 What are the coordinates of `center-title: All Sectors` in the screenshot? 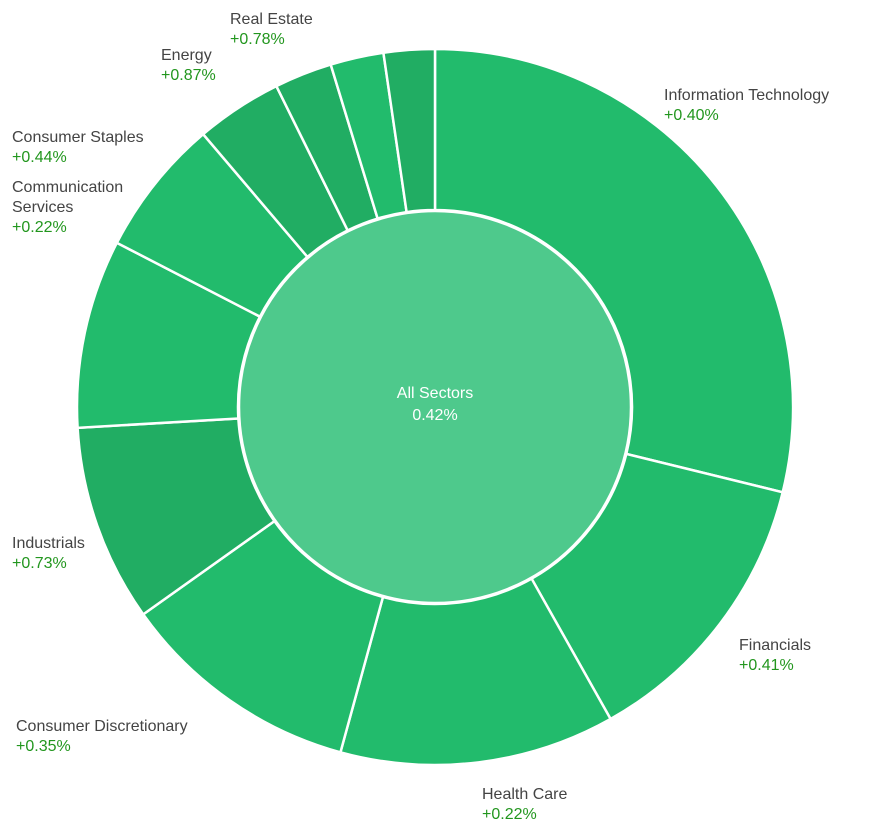 It's located at (435, 393).